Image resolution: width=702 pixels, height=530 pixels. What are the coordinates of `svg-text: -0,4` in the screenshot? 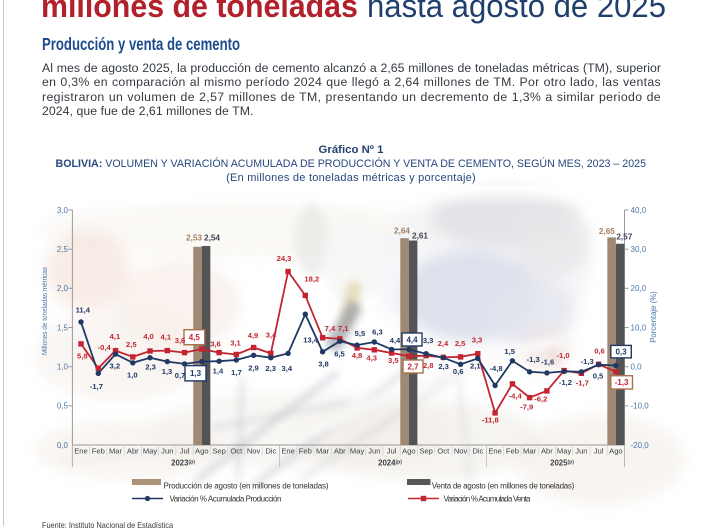 It's located at (105, 347).